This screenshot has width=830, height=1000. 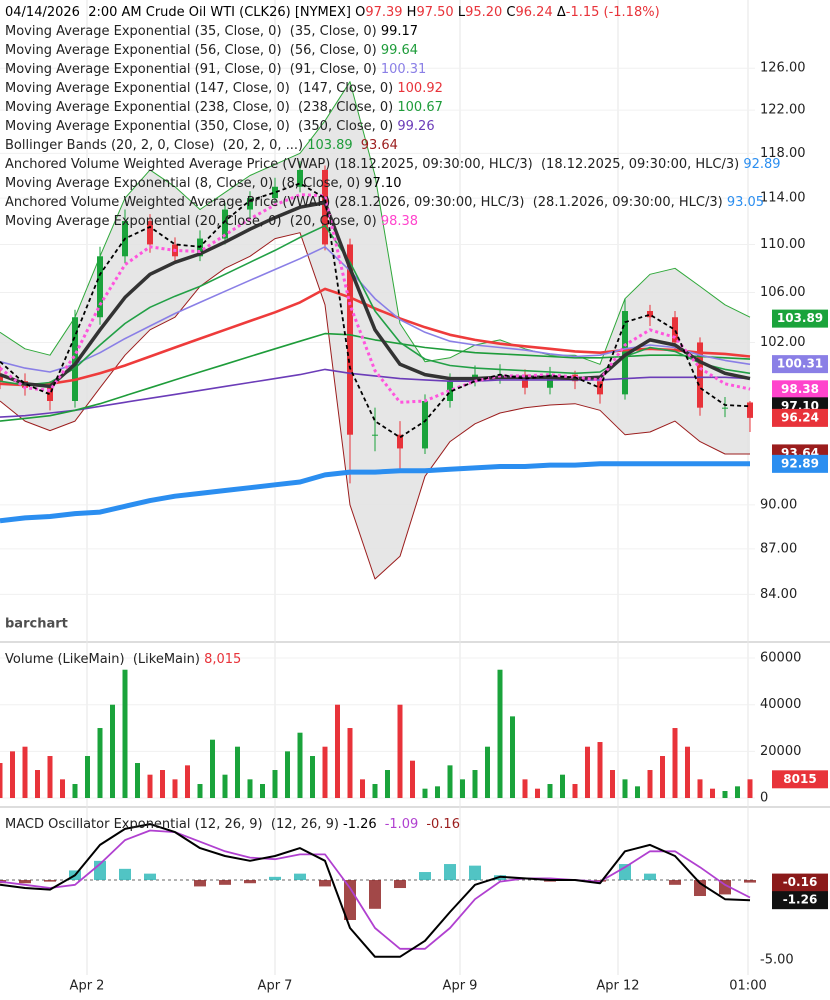 I want to click on y-tick-label: 0, so click(x=764, y=798).